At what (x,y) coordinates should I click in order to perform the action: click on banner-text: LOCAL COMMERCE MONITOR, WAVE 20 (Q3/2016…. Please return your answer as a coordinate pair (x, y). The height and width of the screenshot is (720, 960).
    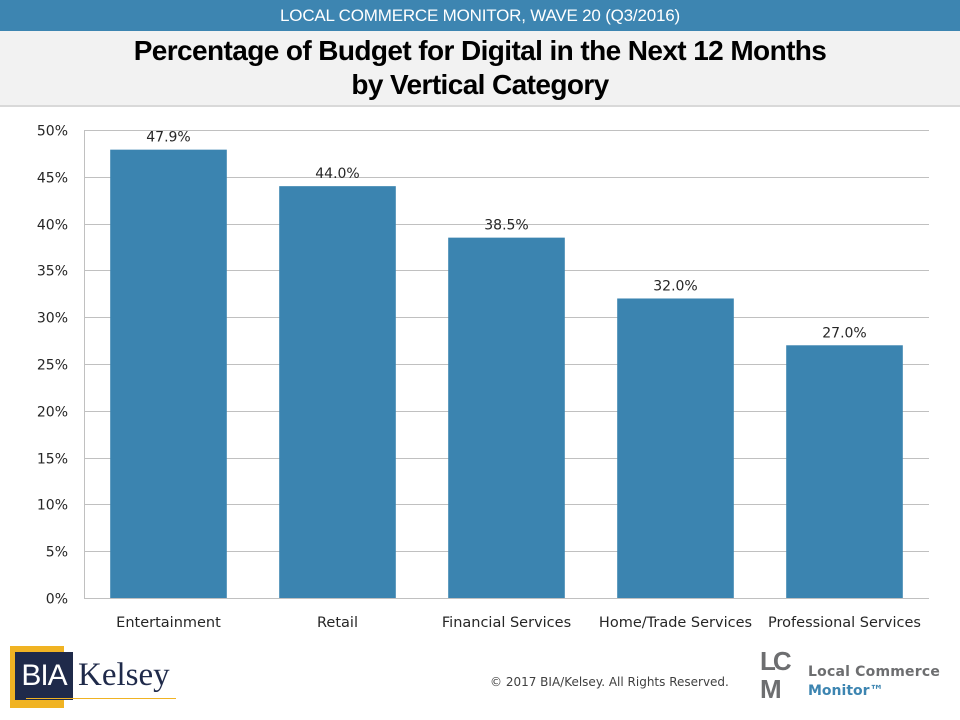
    Looking at the image, I should click on (480, 15).